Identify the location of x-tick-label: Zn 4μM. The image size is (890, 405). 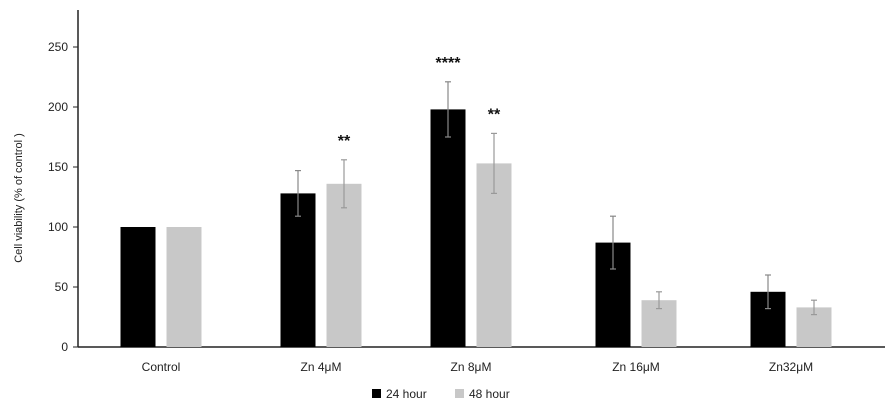
(321, 367).